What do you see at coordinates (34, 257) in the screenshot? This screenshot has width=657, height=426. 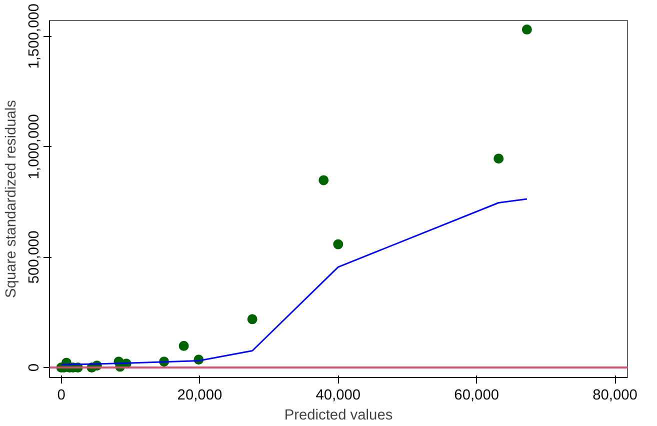 I see `y-tick-label: 500,000` at bounding box center [34, 257].